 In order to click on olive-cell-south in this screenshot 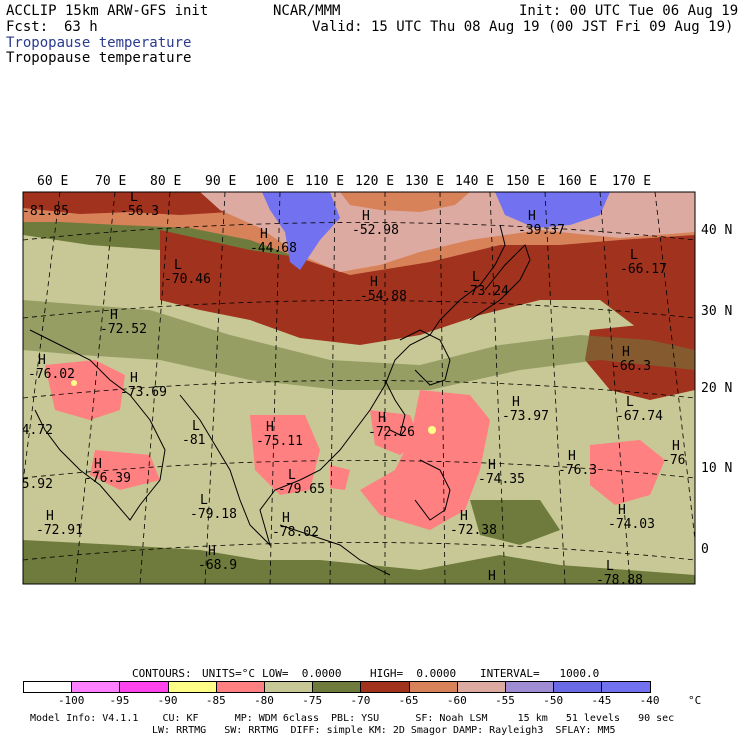, I will do `click(515, 522)`.